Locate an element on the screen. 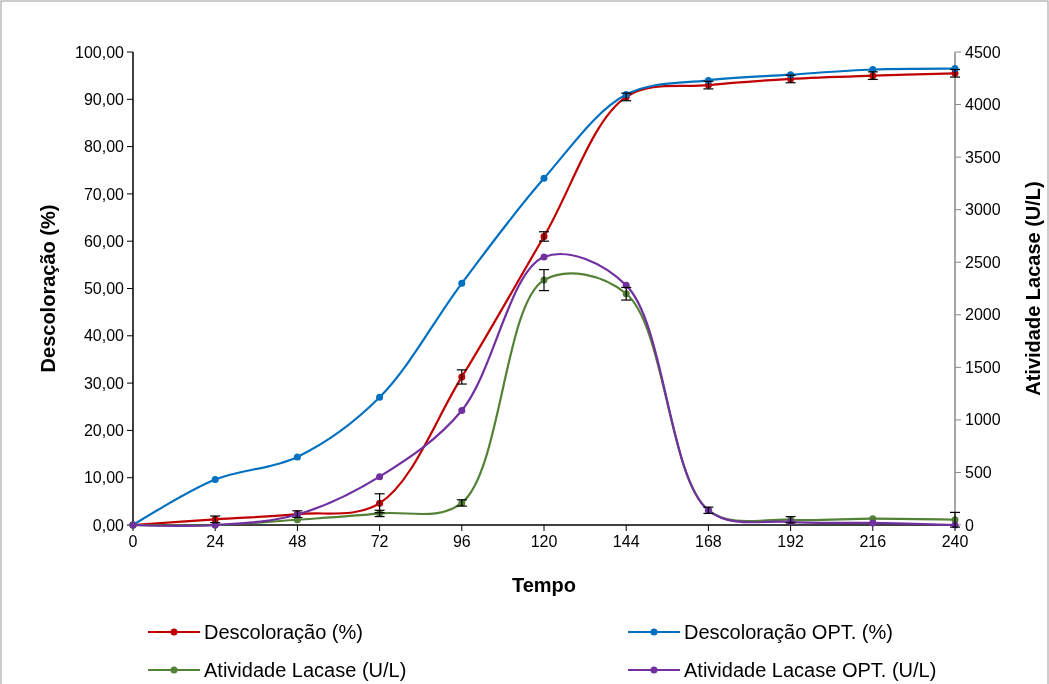 The image size is (1049, 684). x-axis-title: Tempo is located at coordinates (544, 585).